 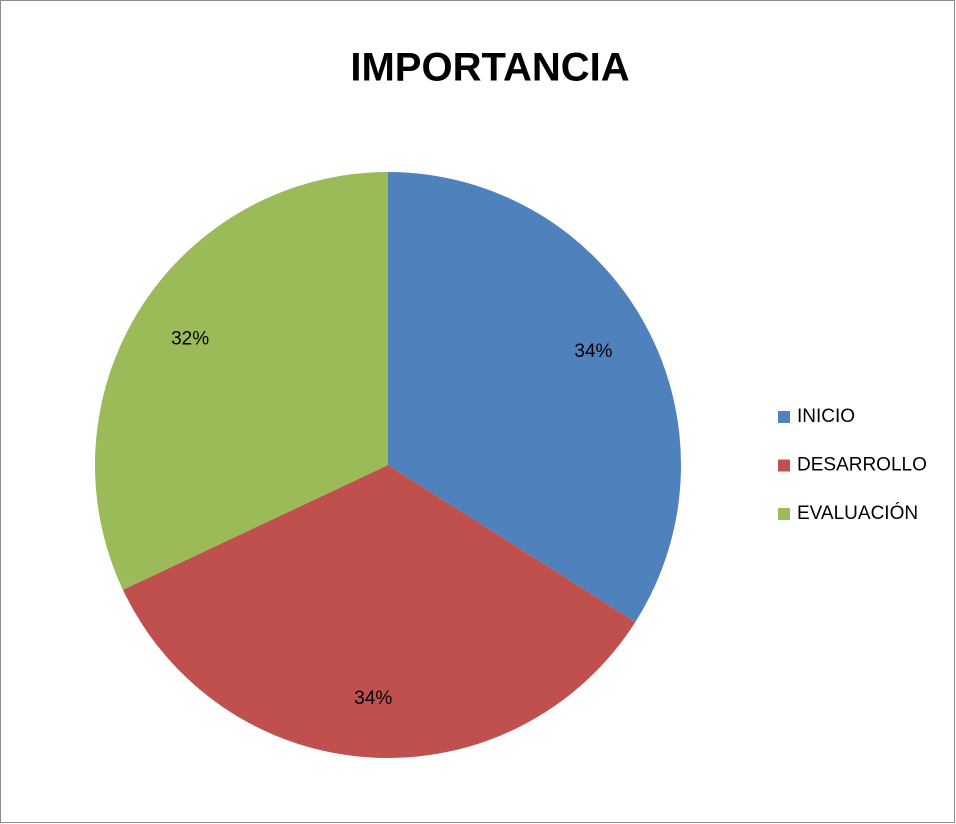 What do you see at coordinates (826, 416) in the screenshot?
I see `legend-label: INICIO` at bounding box center [826, 416].